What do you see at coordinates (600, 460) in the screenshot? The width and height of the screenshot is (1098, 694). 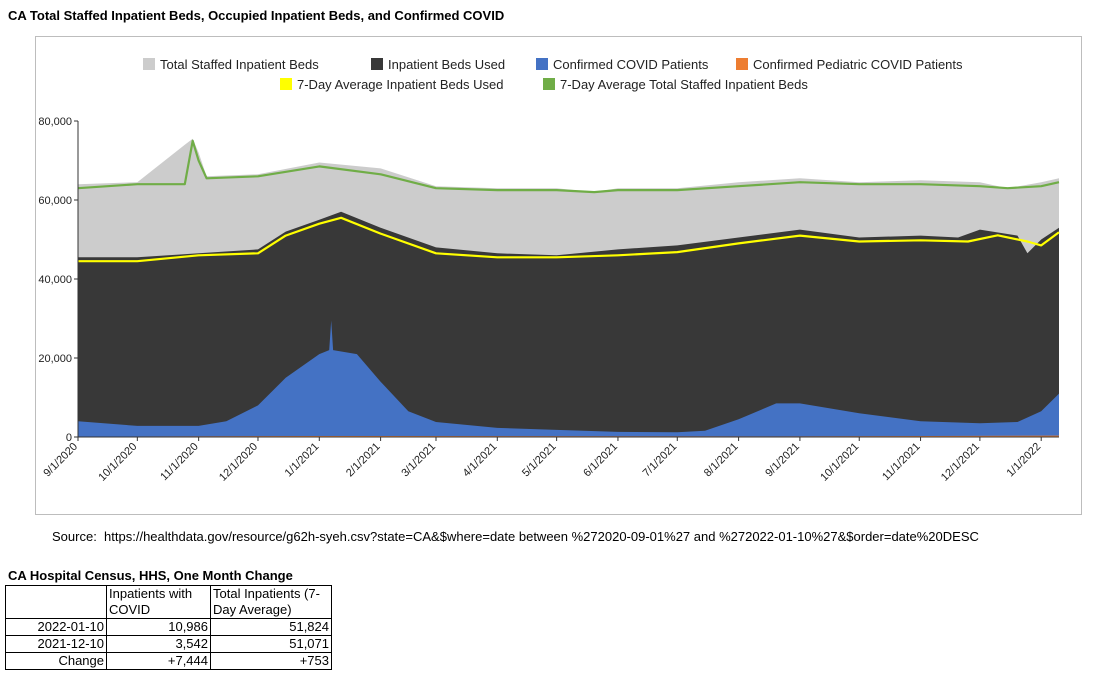 I see `x-tick-label: 6/1/2021` at bounding box center [600, 460].